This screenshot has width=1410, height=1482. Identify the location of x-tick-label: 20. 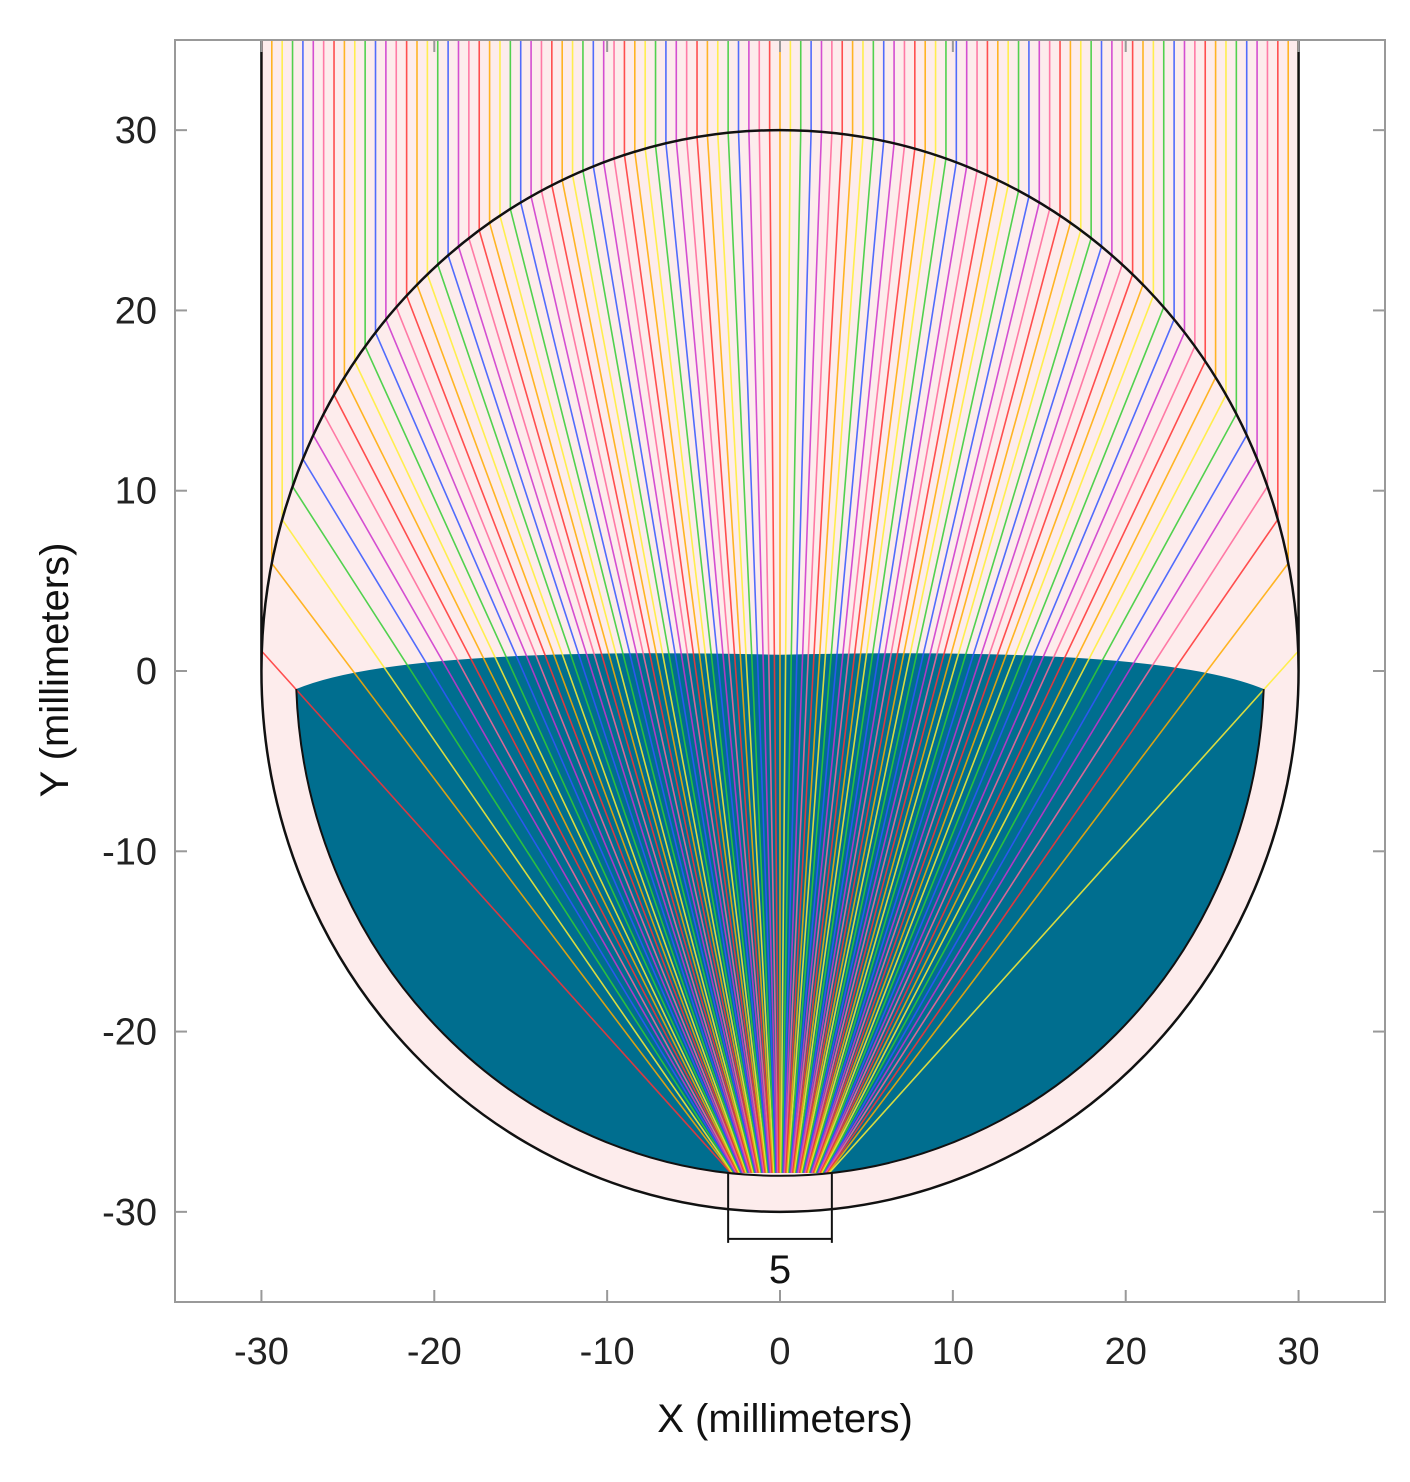
(1126, 1352).